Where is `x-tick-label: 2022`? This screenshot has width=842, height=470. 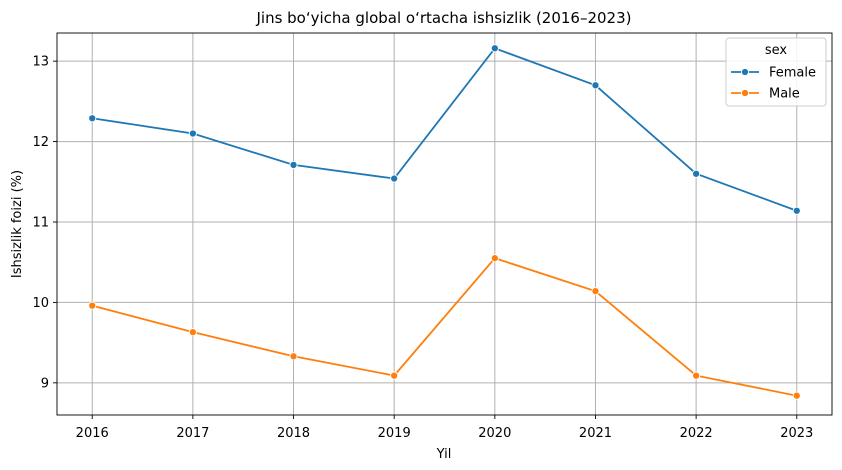 x-tick-label: 2022 is located at coordinates (696, 433).